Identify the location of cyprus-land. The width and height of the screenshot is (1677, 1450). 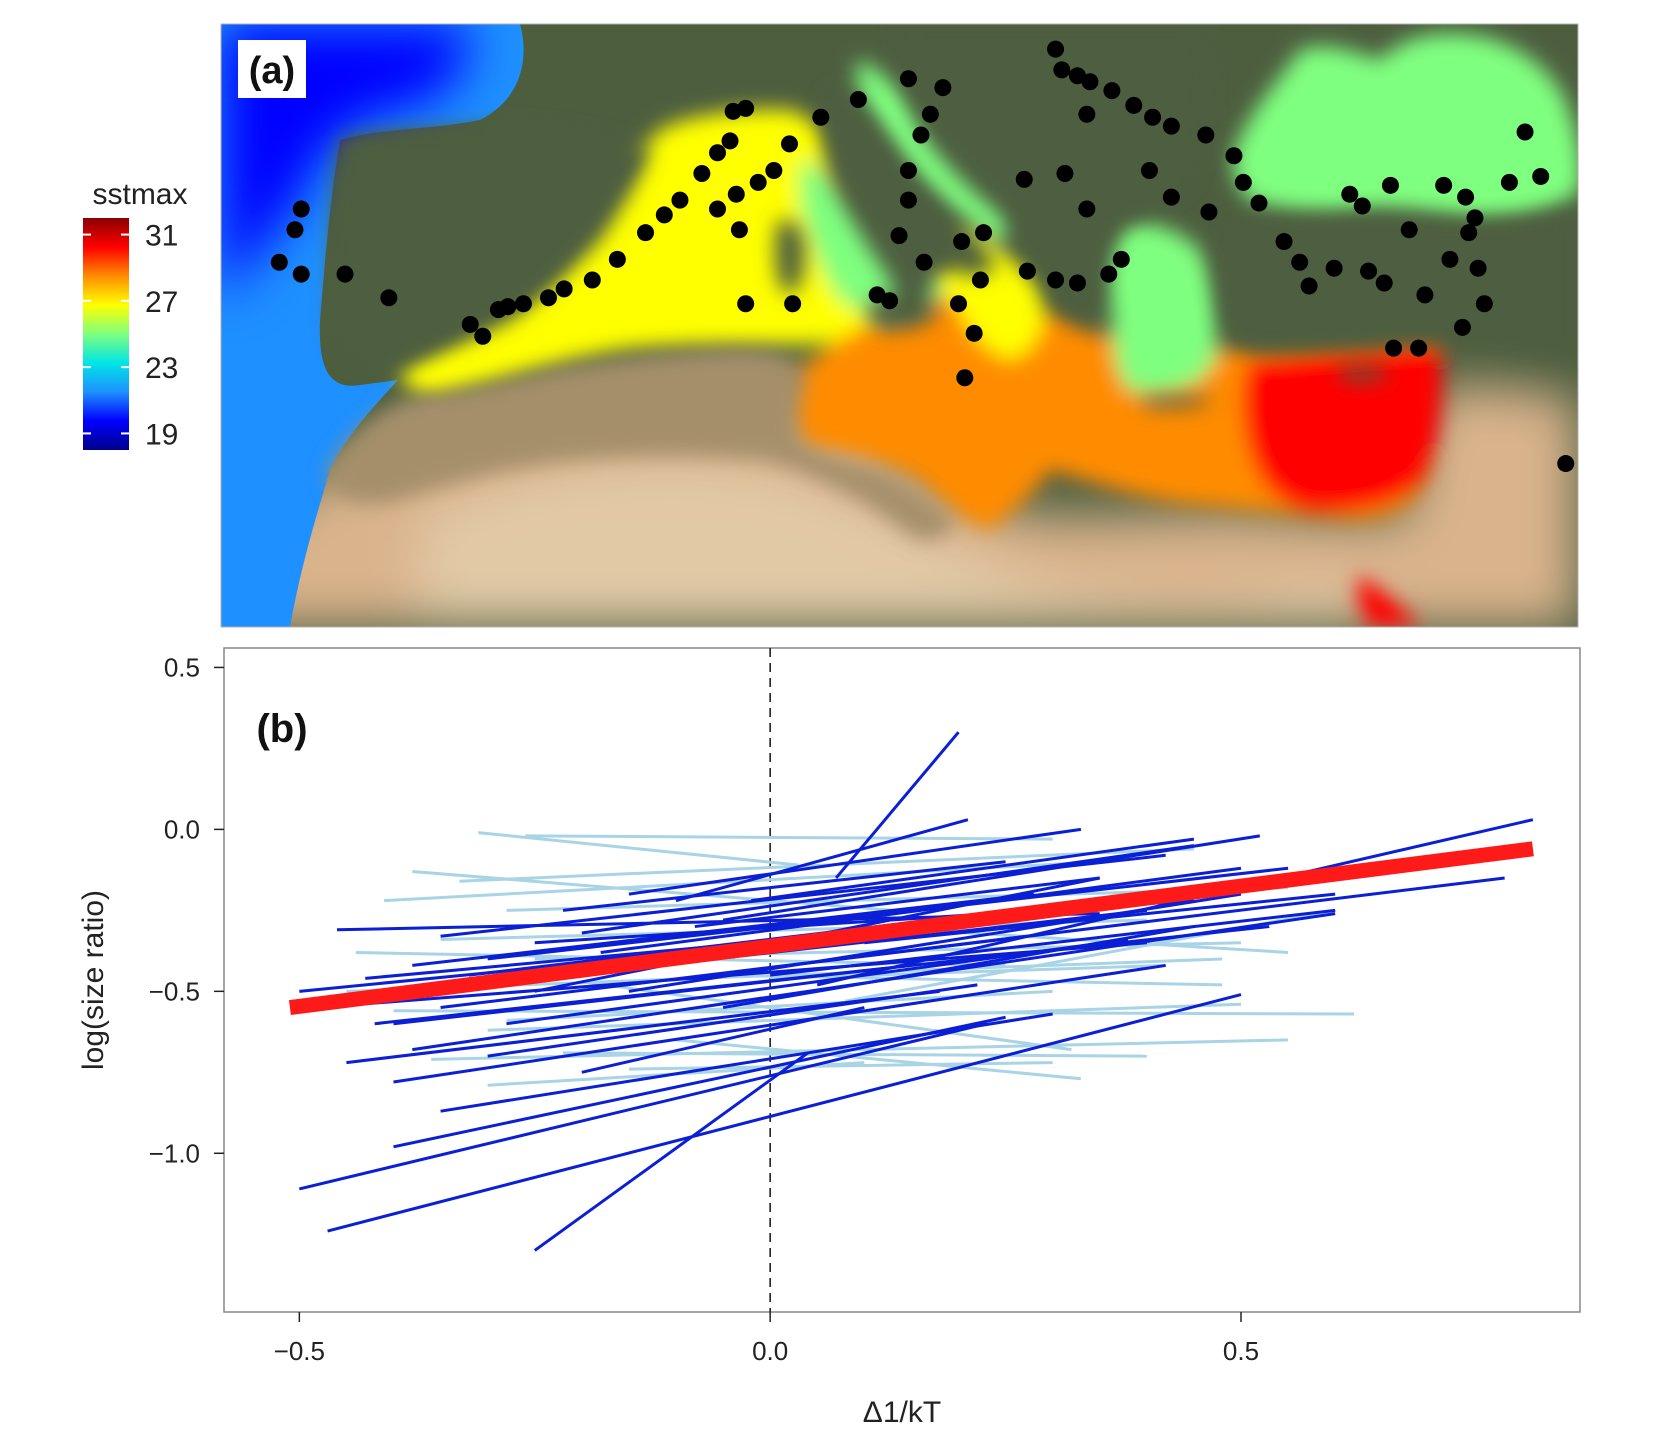
(1365, 374).